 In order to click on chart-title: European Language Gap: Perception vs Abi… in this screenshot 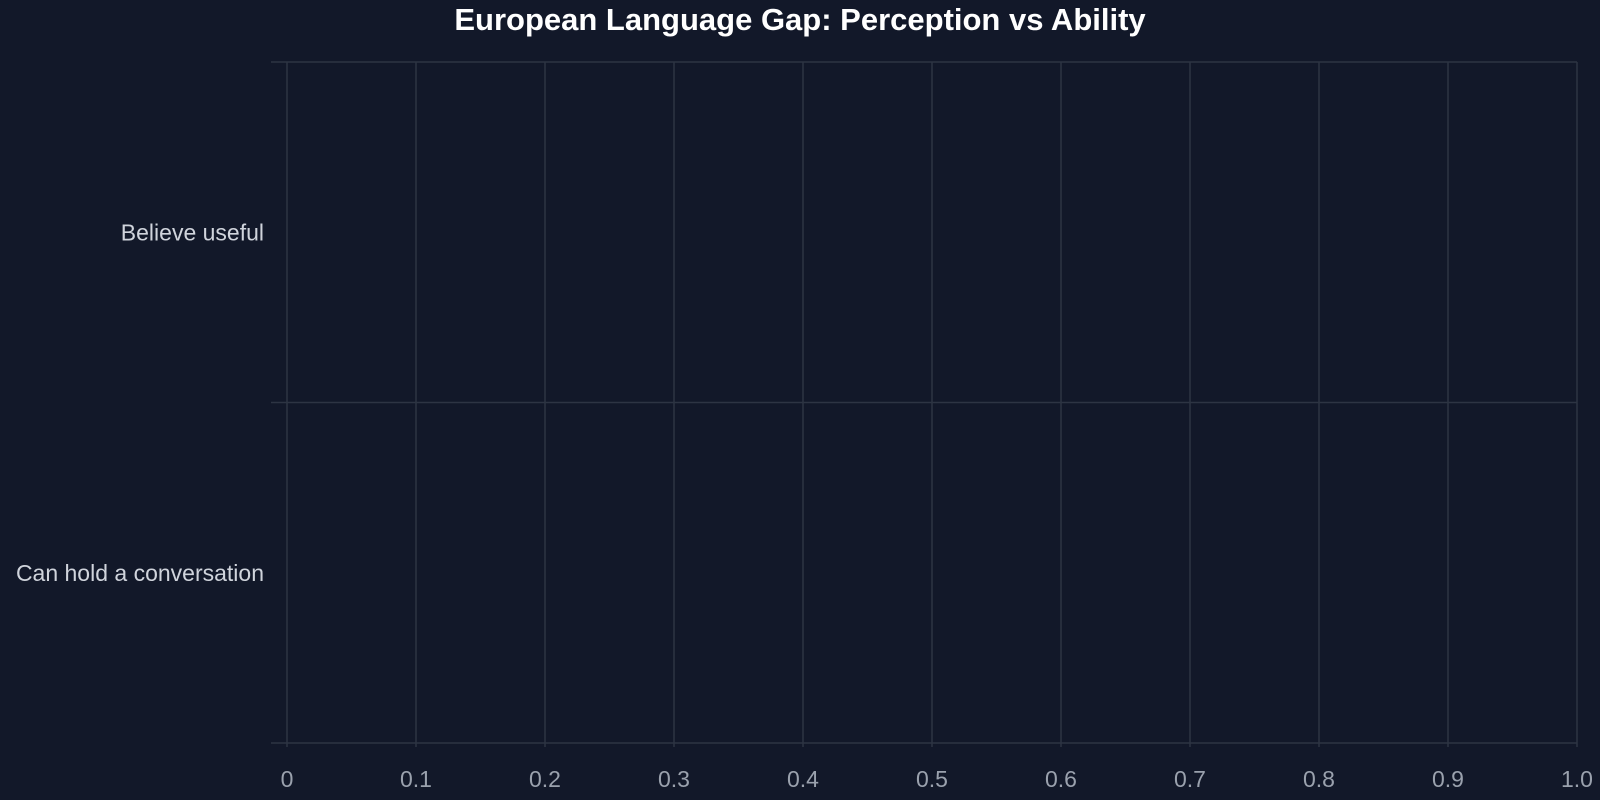, I will do `click(800, 19)`.